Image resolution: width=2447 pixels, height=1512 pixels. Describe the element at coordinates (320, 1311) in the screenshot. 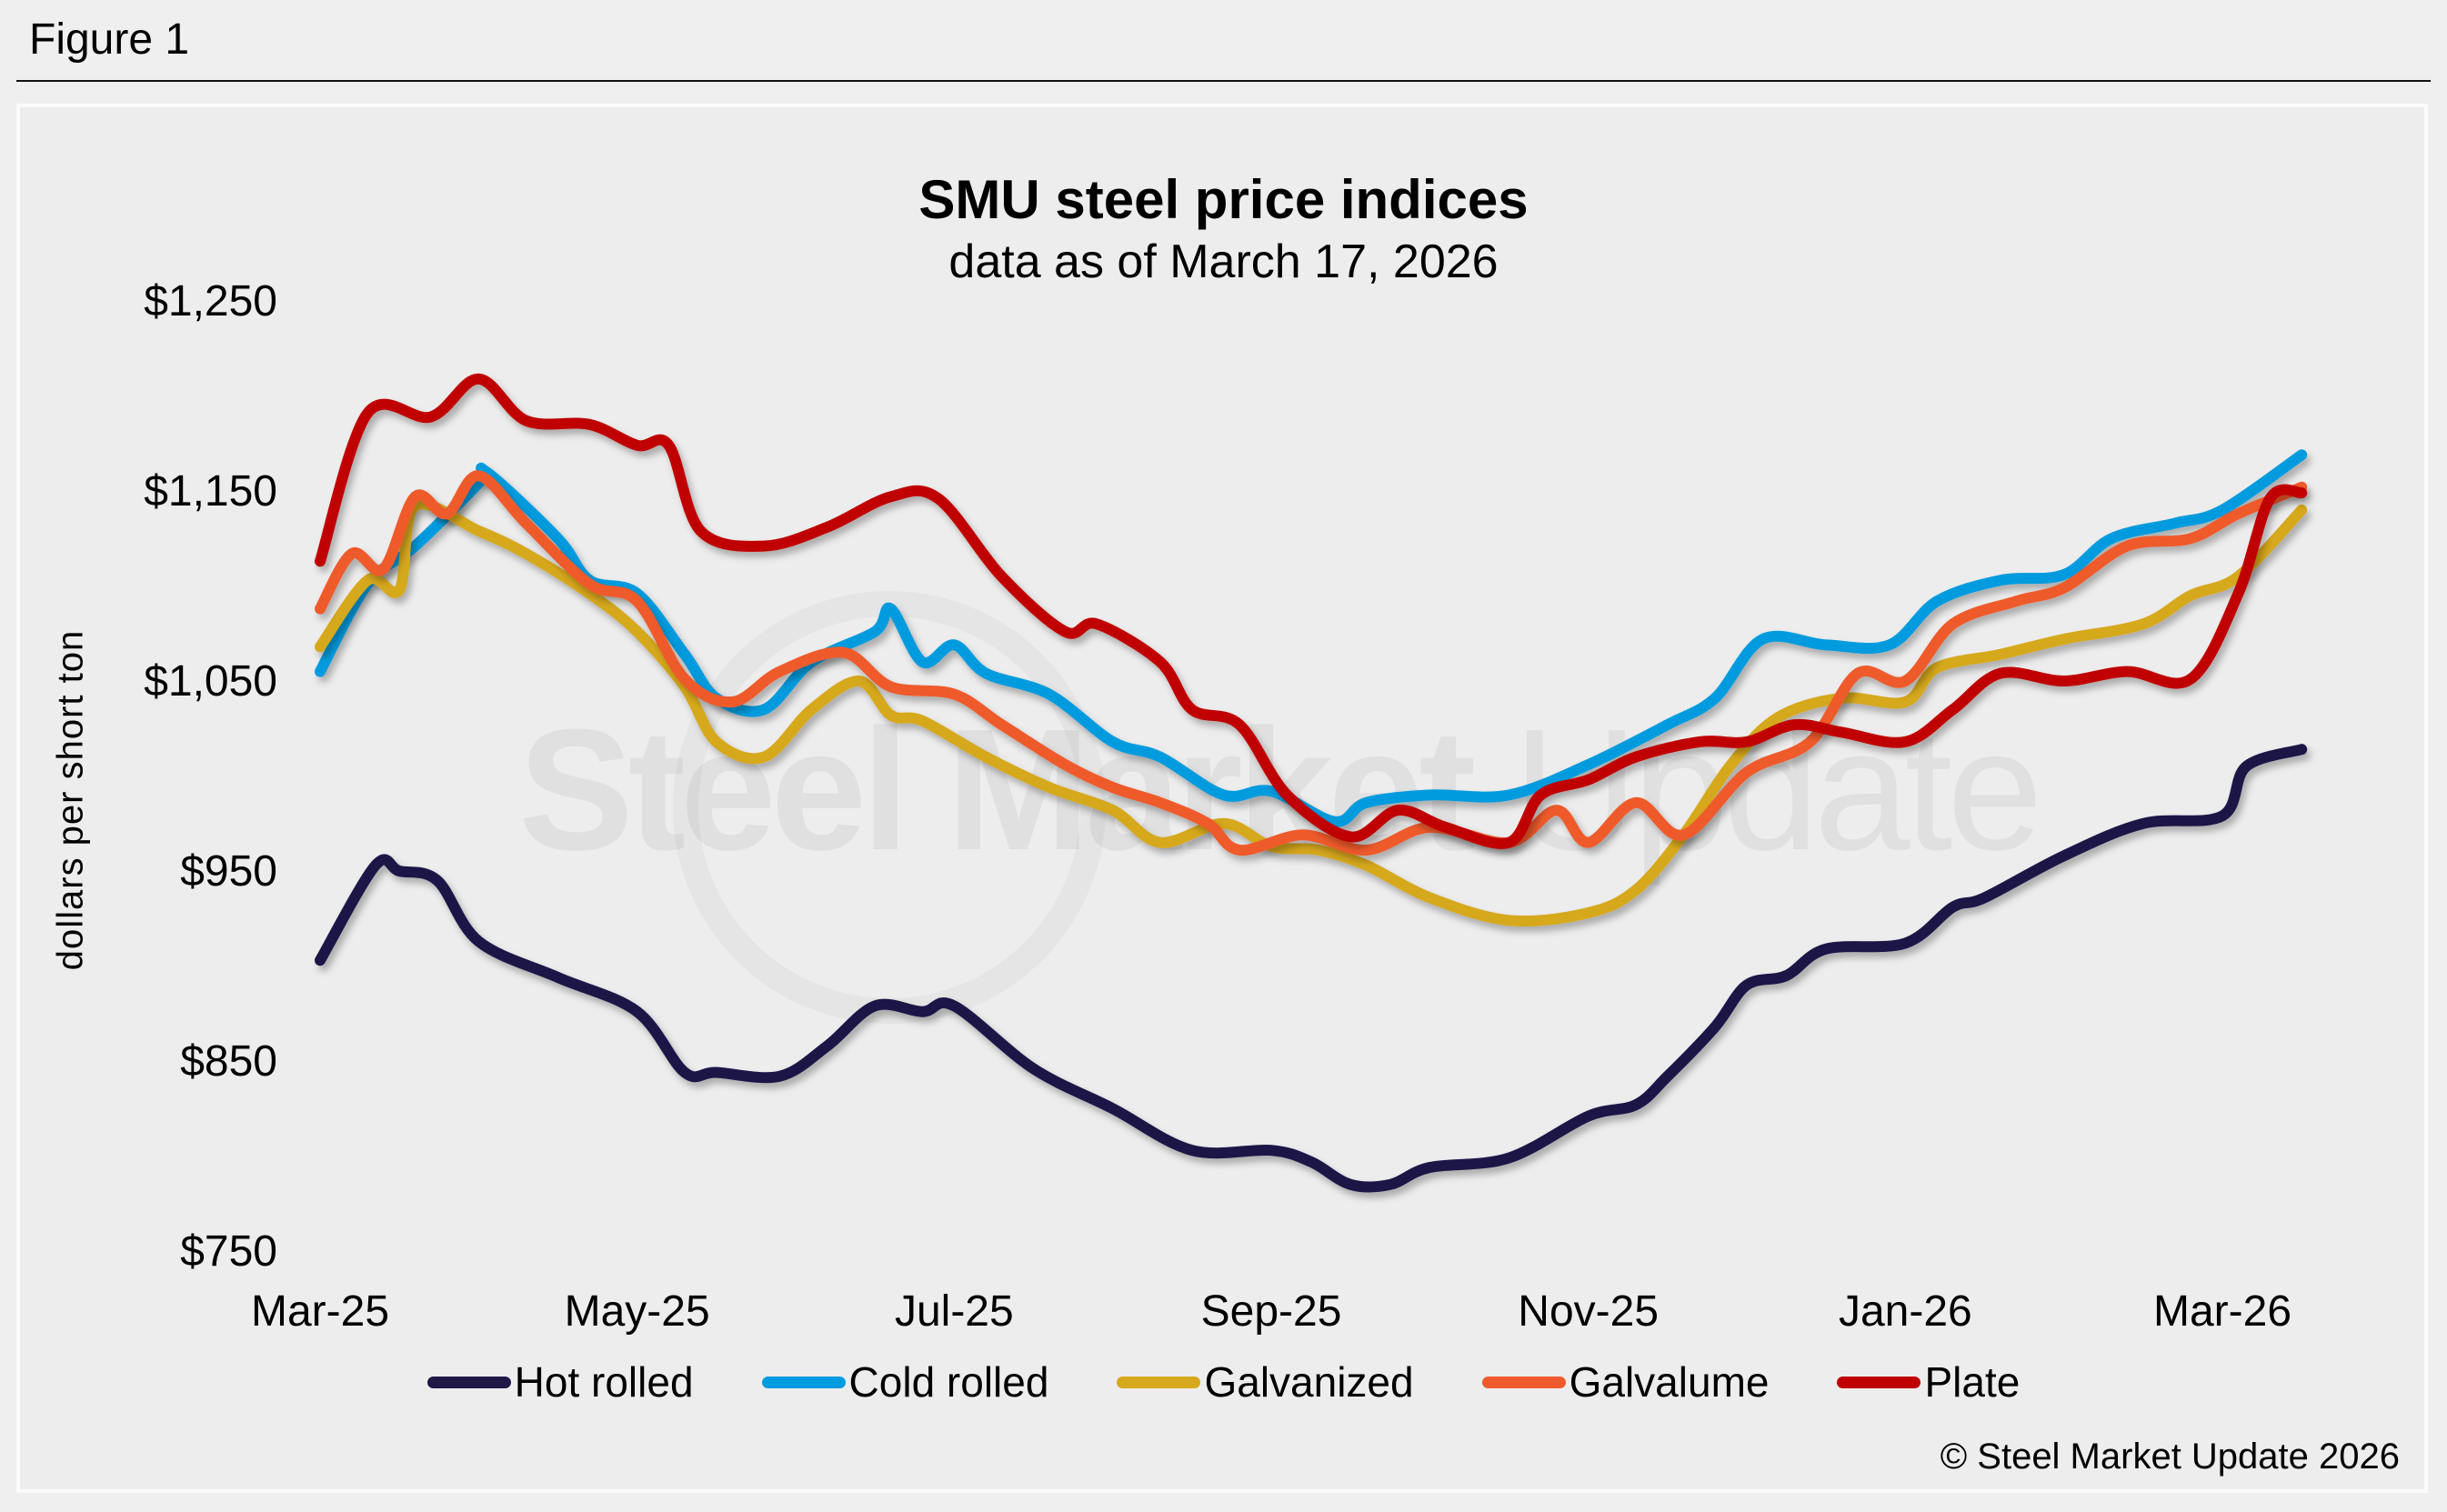

I see `x-tick-label: Mar-25` at that location.